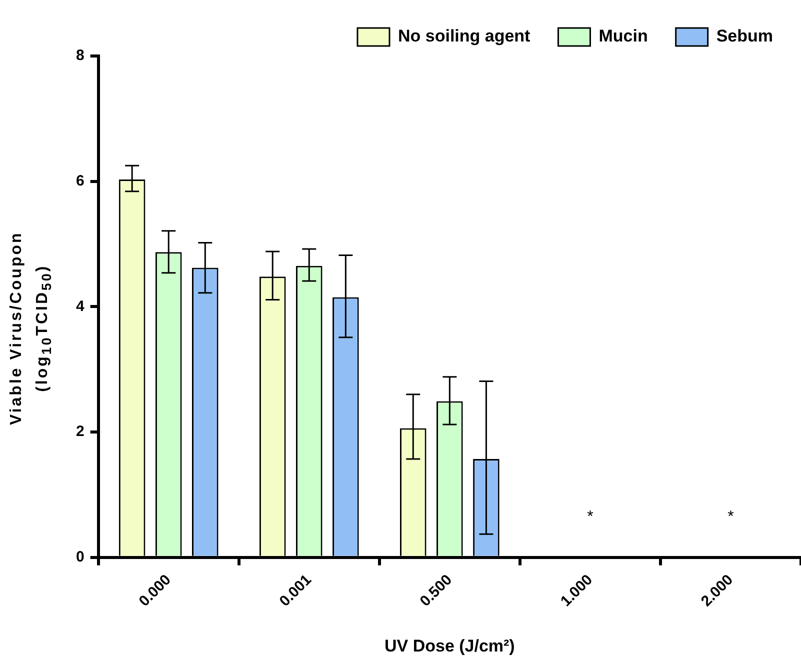  Describe the element at coordinates (449, 646) in the screenshot. I see `x-axis-title: UV Dose (J/cm²)` at that location.